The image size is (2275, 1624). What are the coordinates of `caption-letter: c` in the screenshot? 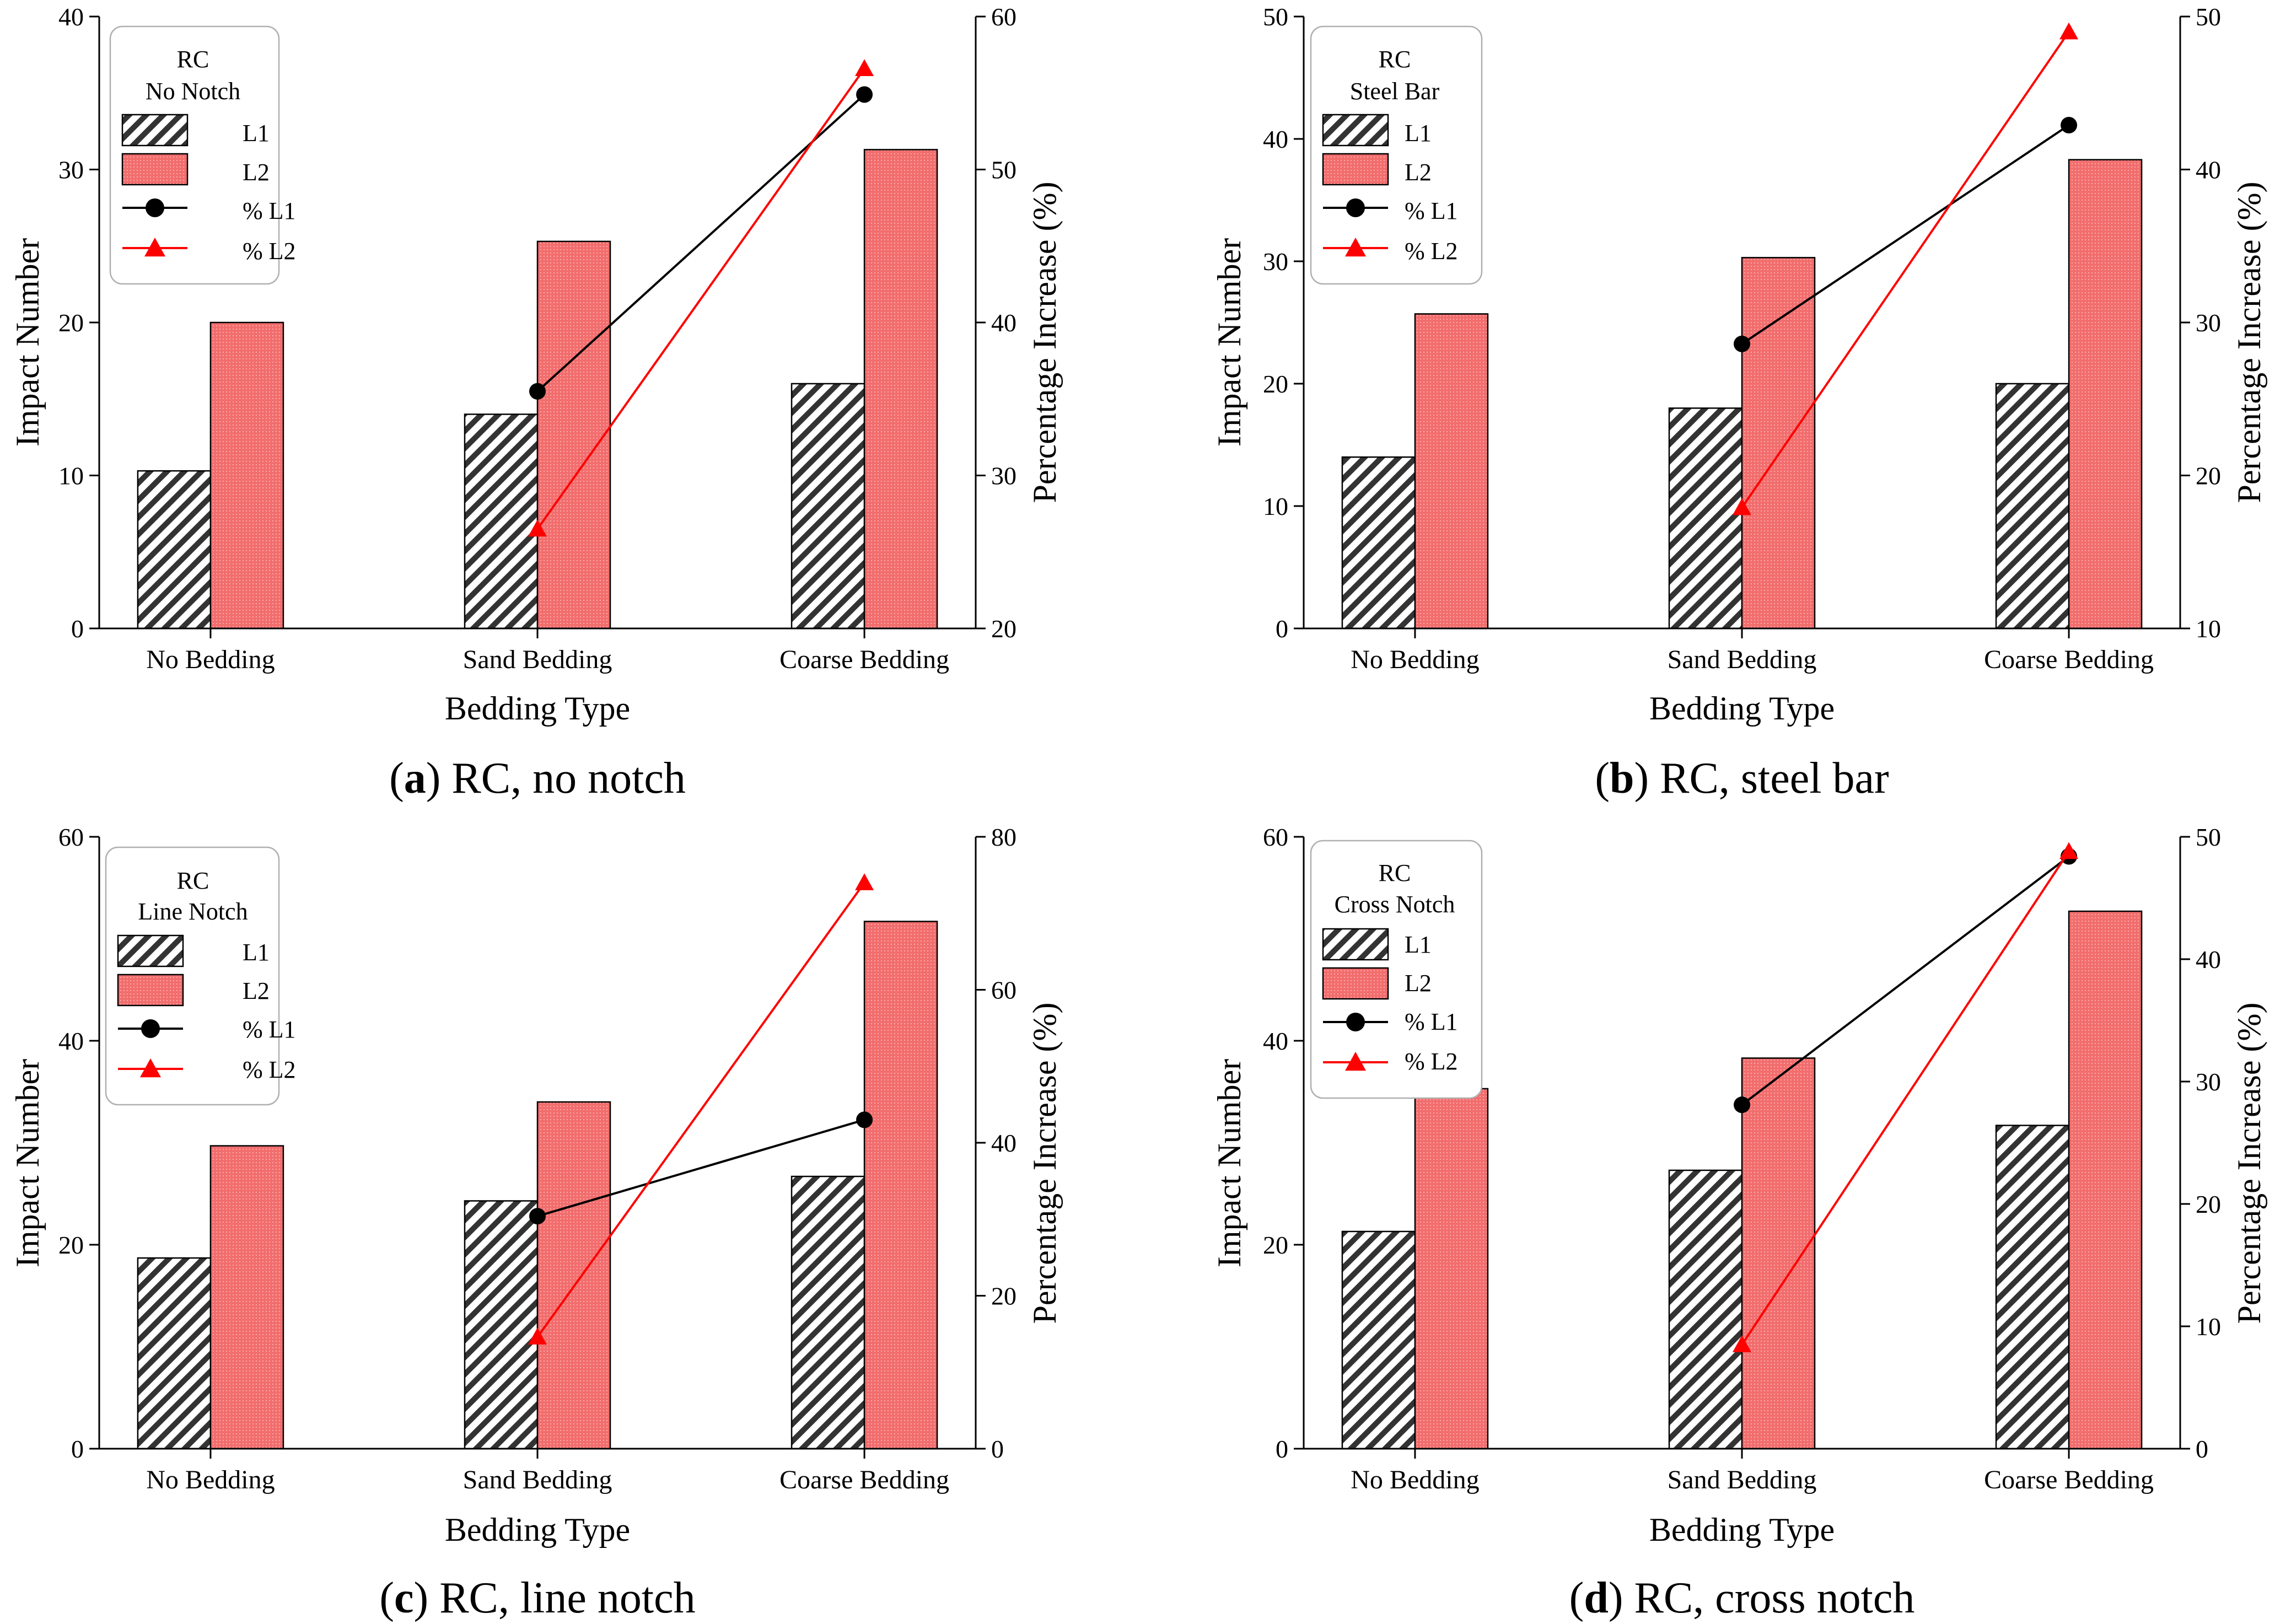 It's located at (404, 1598).